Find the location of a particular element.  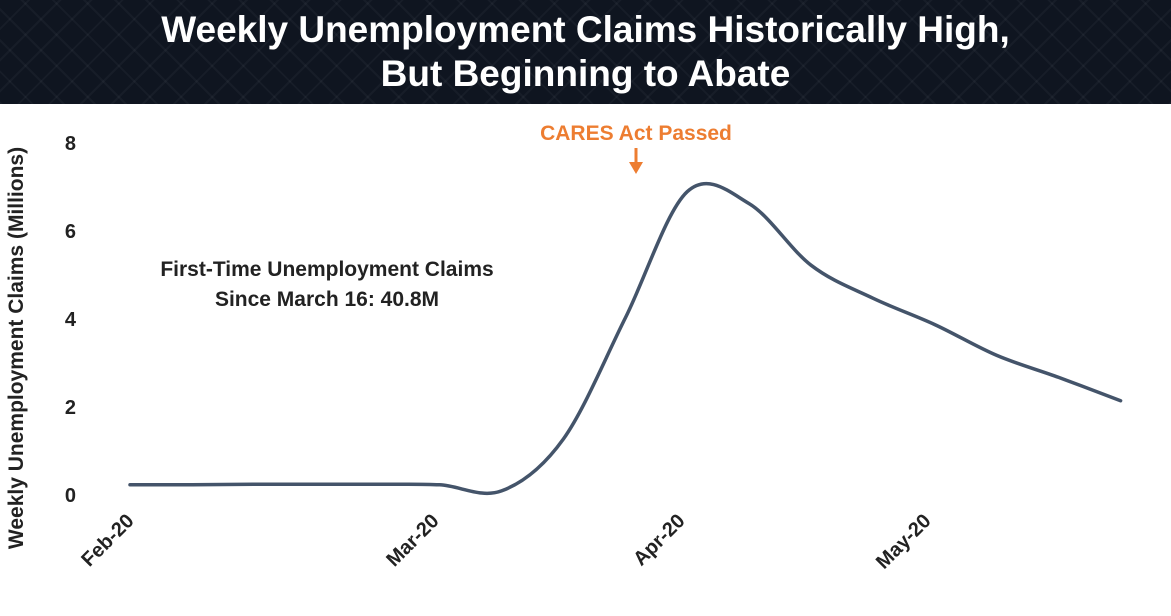

y-tick-6: 6 is located at coordinates (70, 232).